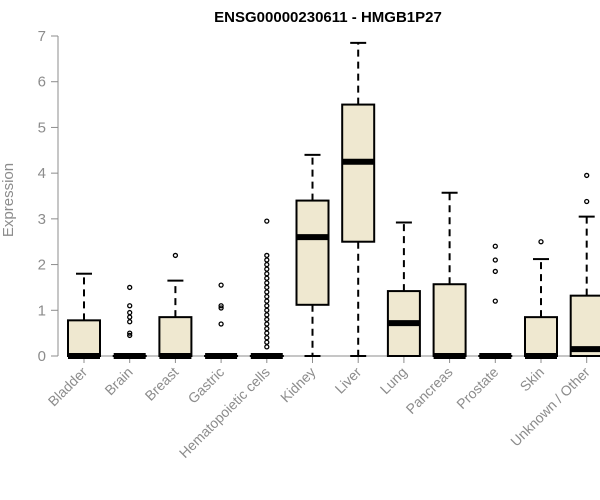 Image resolution: width=600 pixels, height=500 pixels. What do you see at coordinates (393, 380) in the screenshot?
I see `x-tick-label: Lung` at bounding box center [393, 380].